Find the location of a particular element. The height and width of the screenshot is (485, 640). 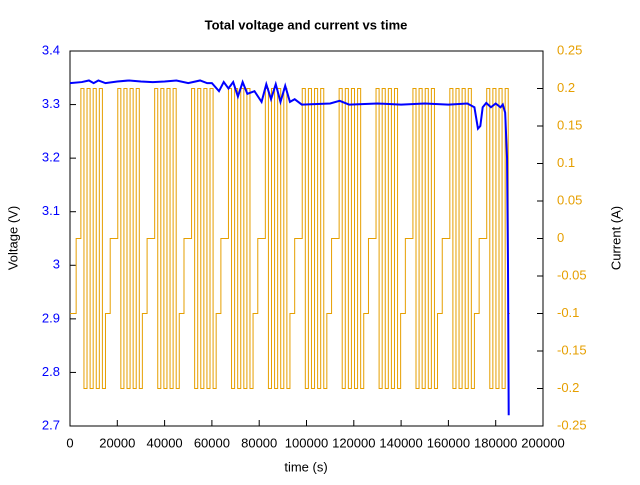

y-axis-label: Voltage (V) is located at coordinates (12, 238).